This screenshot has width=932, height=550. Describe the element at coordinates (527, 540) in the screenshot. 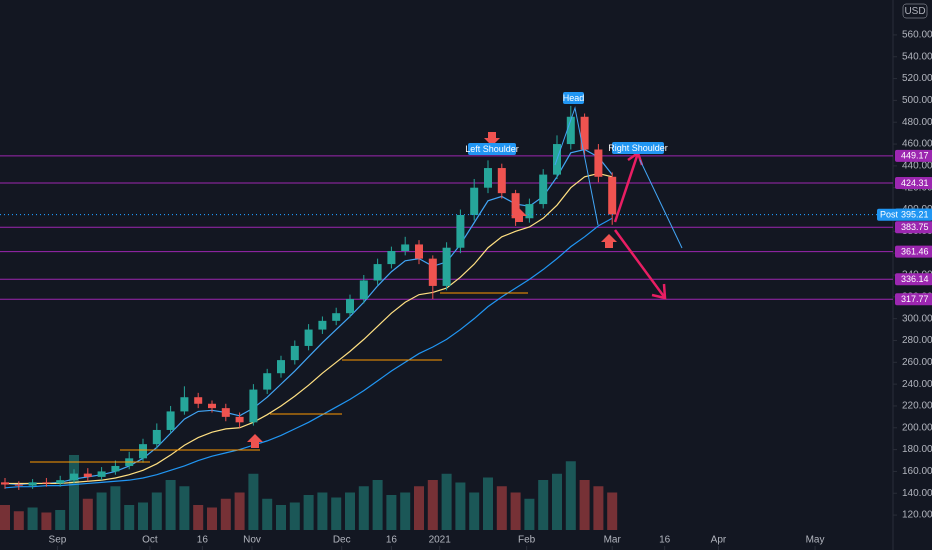

I see `x-tick-label: Feb` at that location.